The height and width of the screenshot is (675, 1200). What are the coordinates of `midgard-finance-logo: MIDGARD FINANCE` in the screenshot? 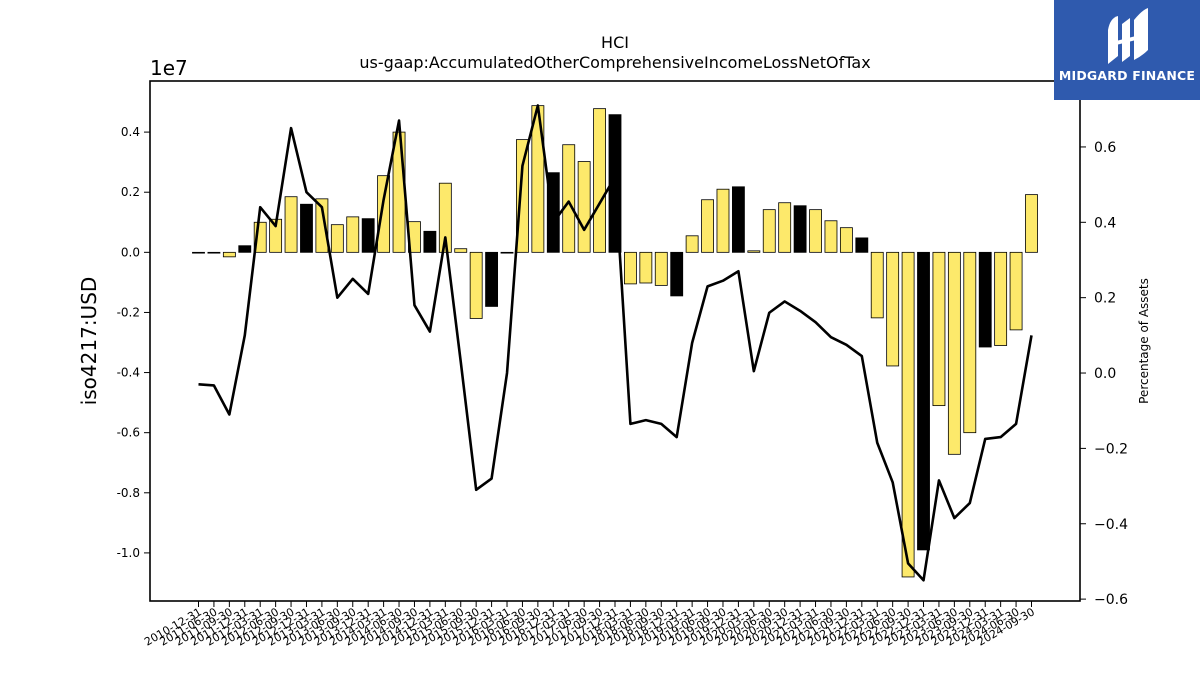 It's located at (1127, 50).